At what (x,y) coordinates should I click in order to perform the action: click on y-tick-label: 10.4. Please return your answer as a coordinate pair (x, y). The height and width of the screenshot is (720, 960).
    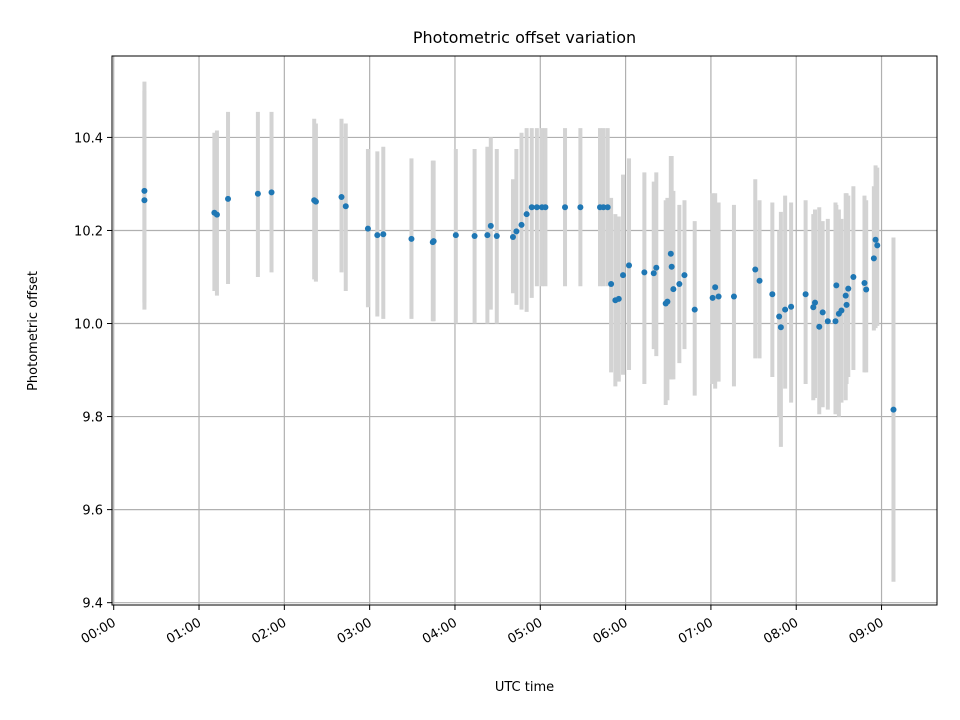
    Looking at the image, I should click on (88, 138).